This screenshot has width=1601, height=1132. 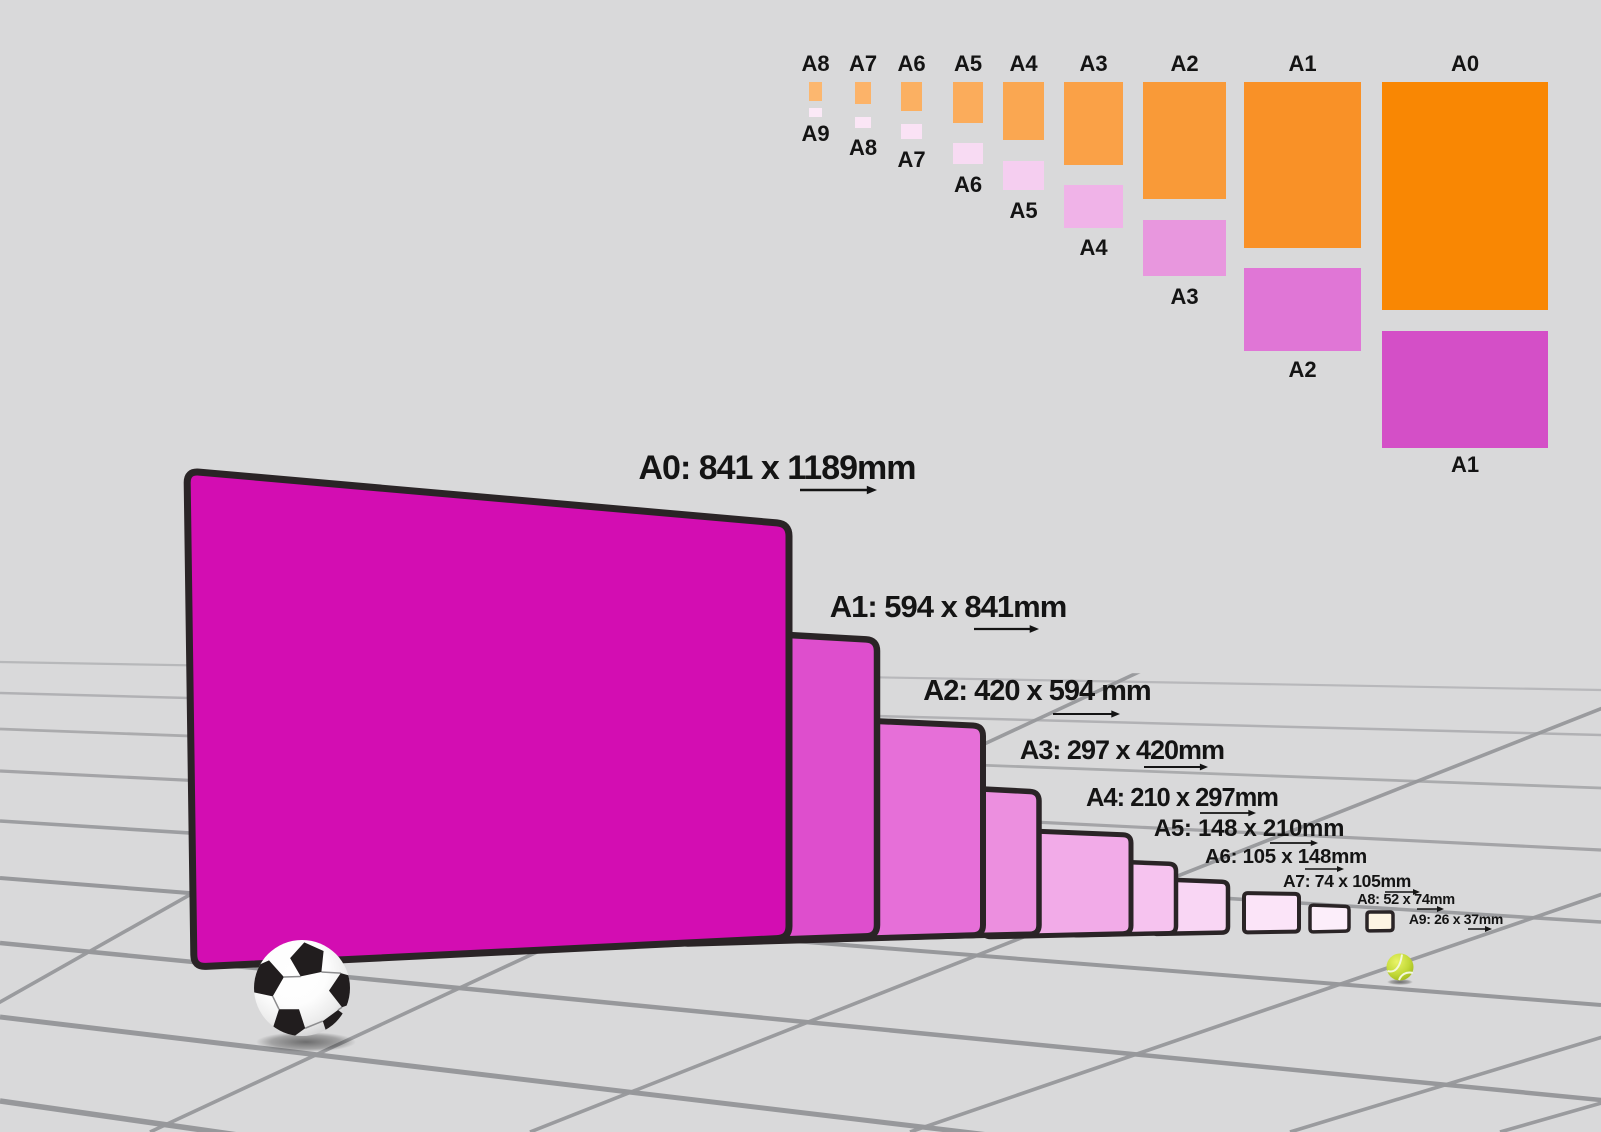 I want to click on sheet-label-a1: A1: 594 x 841mm, so click(x=948, y=606).